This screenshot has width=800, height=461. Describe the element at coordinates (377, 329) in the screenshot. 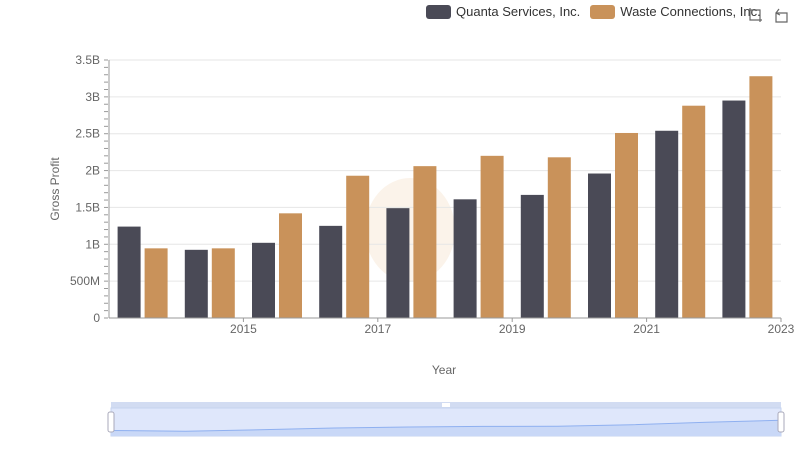

I see `x-tick-label: 2017` at that location.